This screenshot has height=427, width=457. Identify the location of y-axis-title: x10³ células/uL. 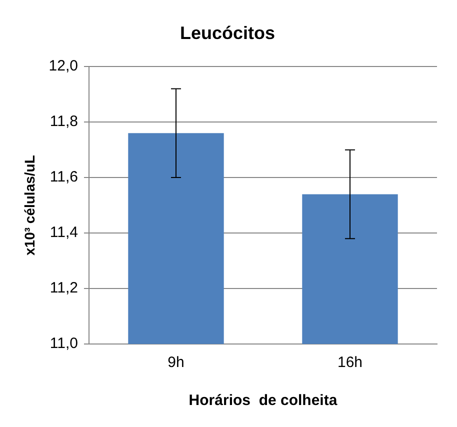
(29, 205).